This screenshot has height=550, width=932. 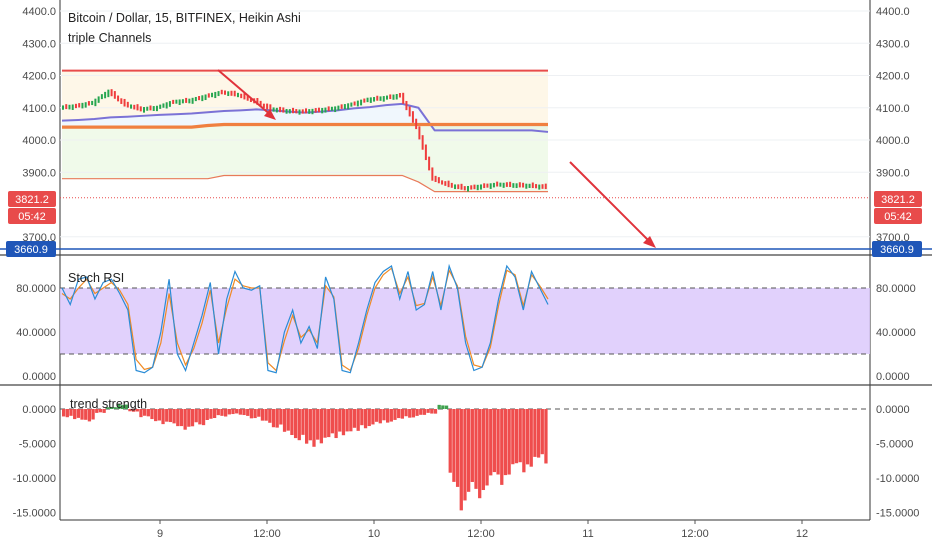 What do you see at coordinates (896, 333) in the screenshot?
I see `y-tick-label: 40.0000` at bounding box center [896, 333].